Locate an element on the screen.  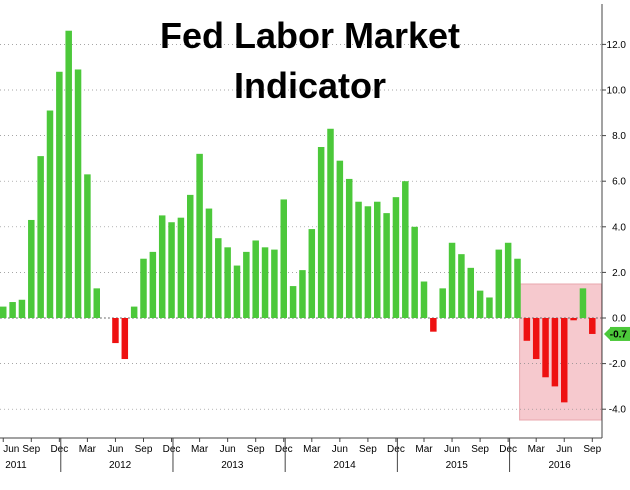
chart-title-line-2: Indicator is located at coordinates (310, 85).